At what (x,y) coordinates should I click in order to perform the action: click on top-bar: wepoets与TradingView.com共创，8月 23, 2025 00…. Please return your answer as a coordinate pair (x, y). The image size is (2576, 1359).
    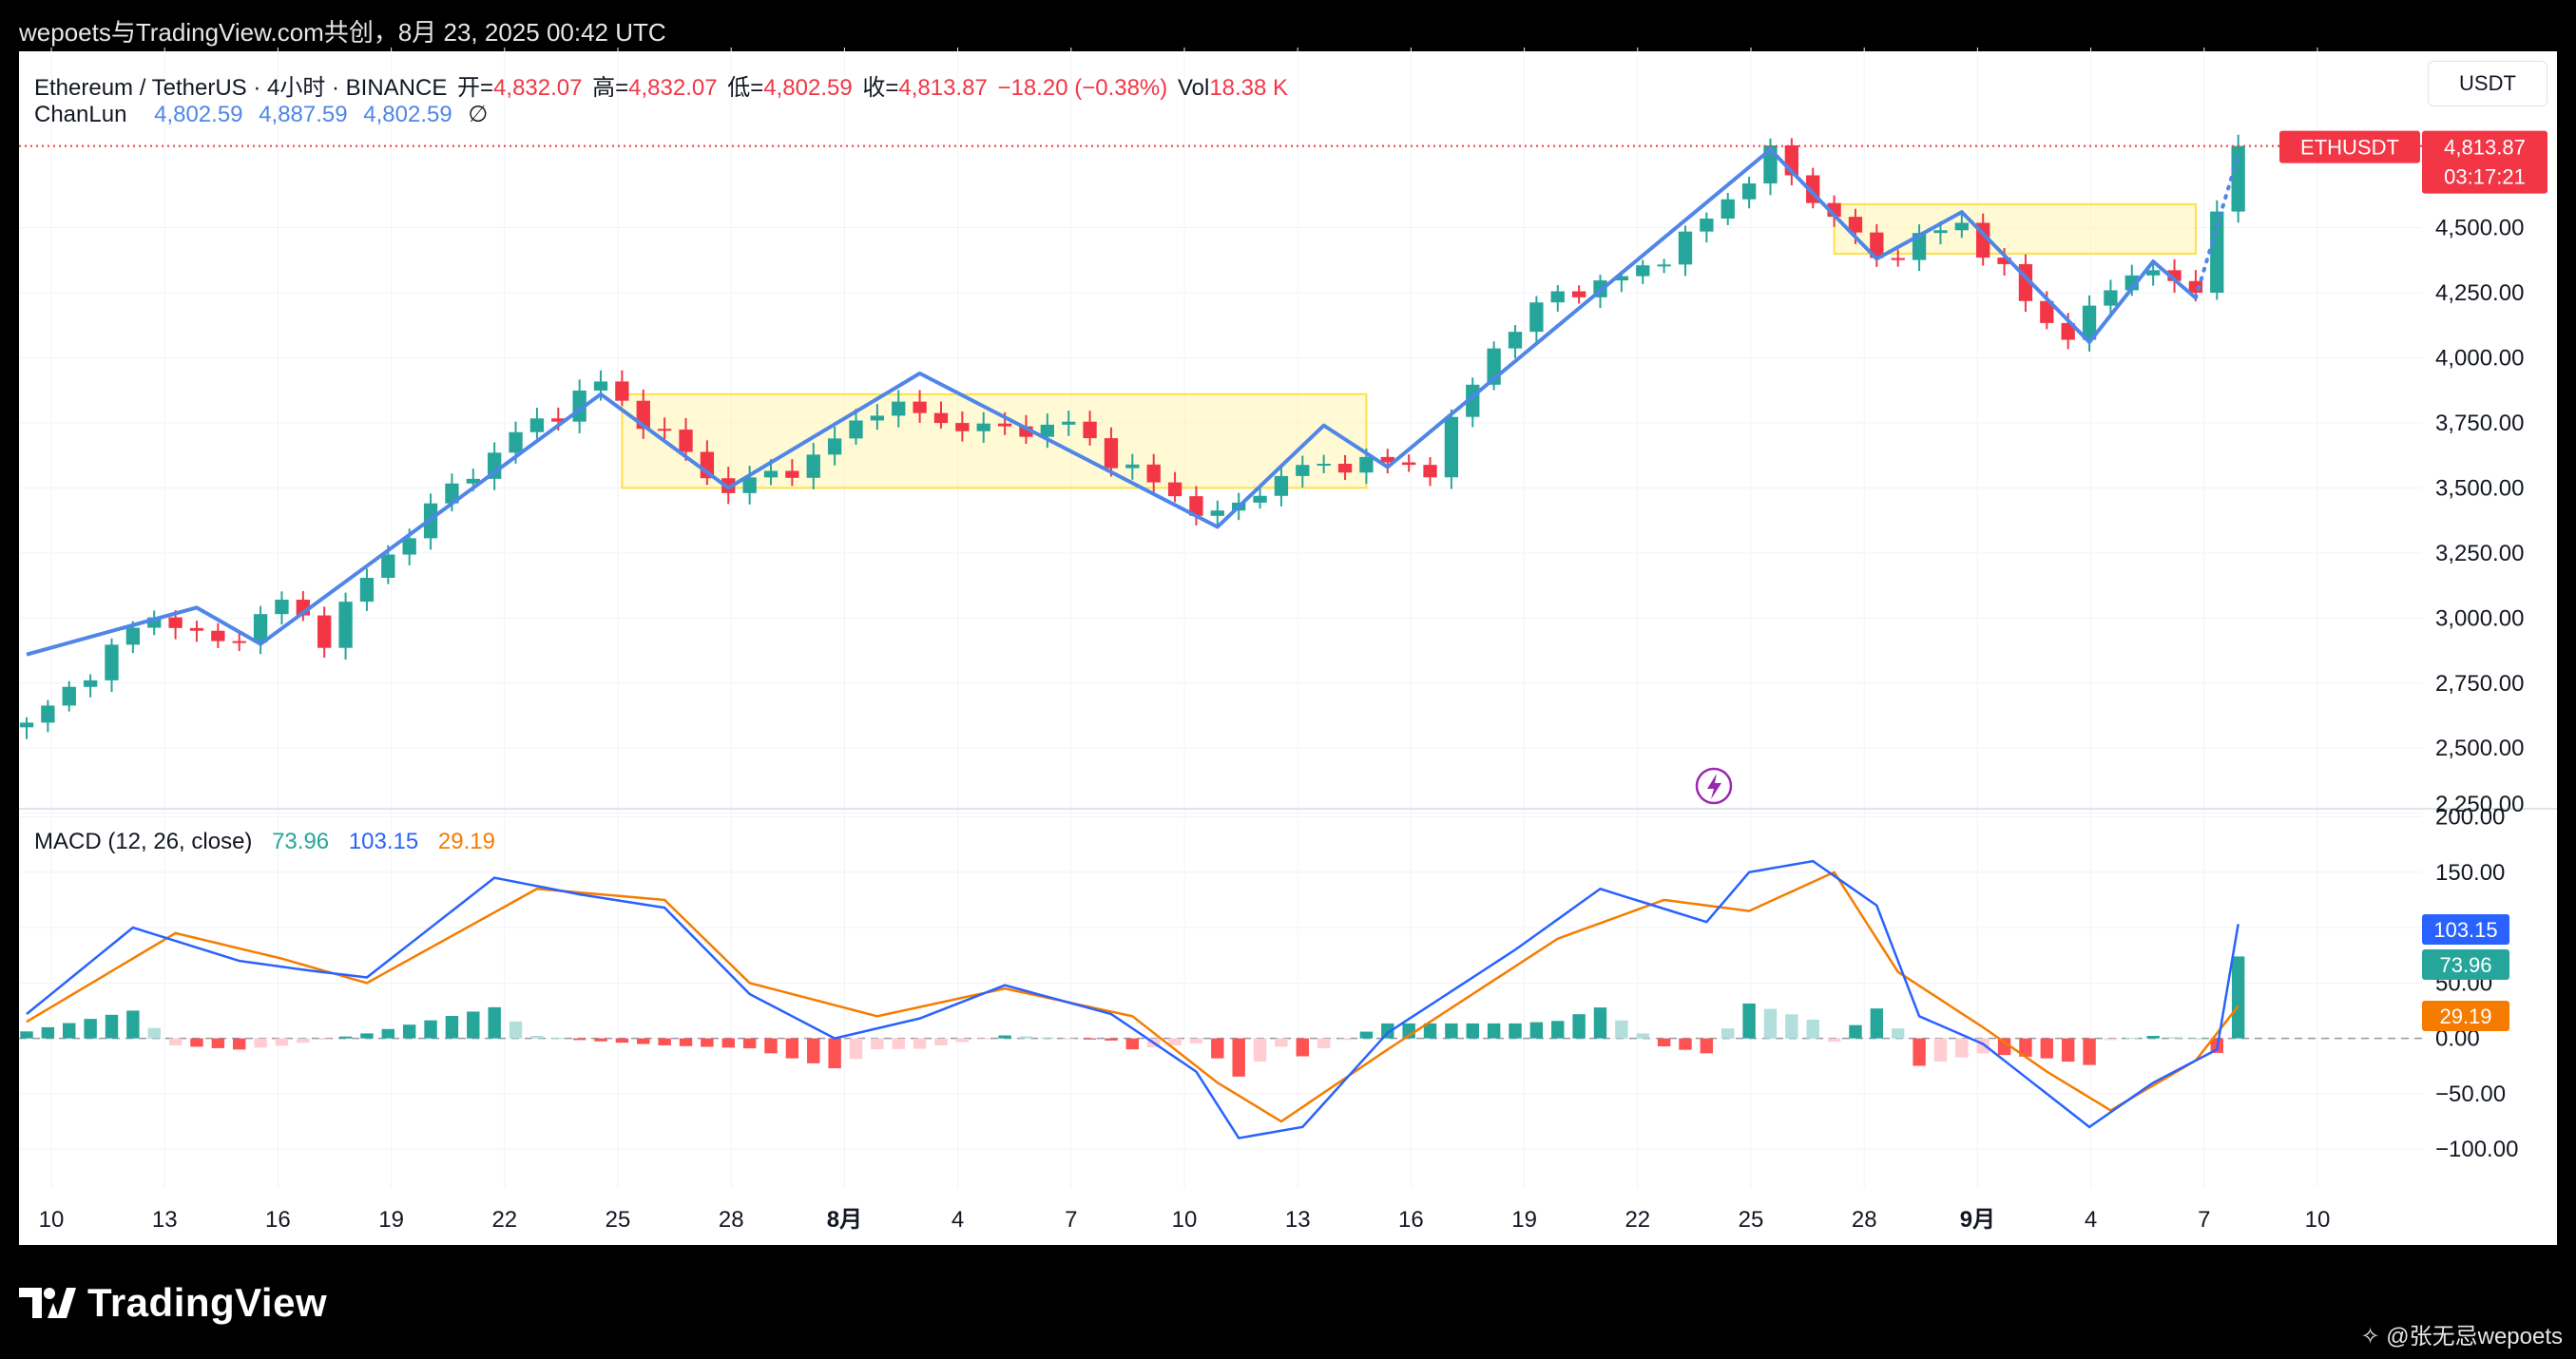
    Looking at the image, I should click on (1288, 25).